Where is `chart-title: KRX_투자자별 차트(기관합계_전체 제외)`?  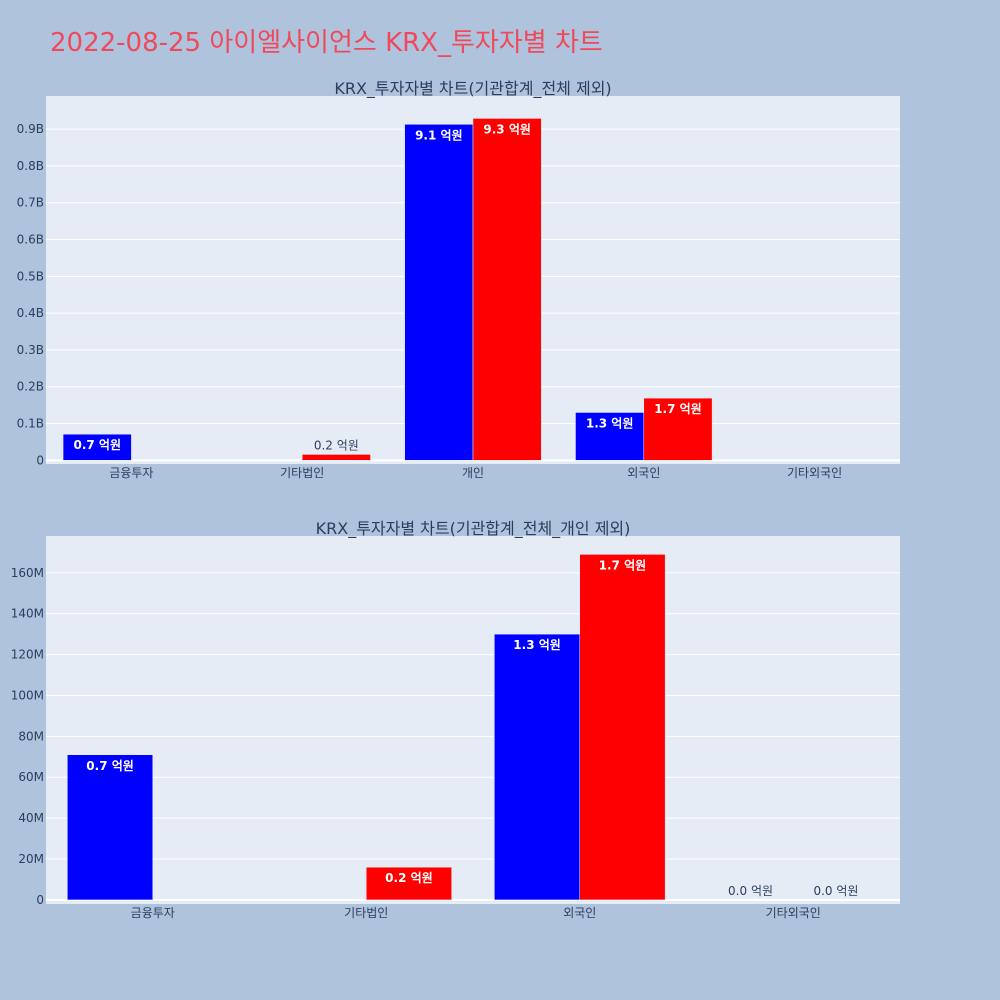
chart-title: KRX_투자자별 차트(기관합계_전체 제외) is located at coordinates (472, 89).